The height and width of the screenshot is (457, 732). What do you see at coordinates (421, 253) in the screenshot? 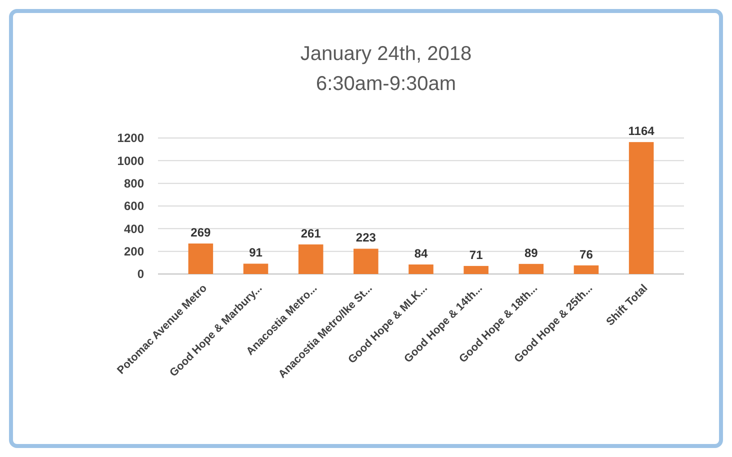
I see `data-label: 84` at bounding box center [421, 253].